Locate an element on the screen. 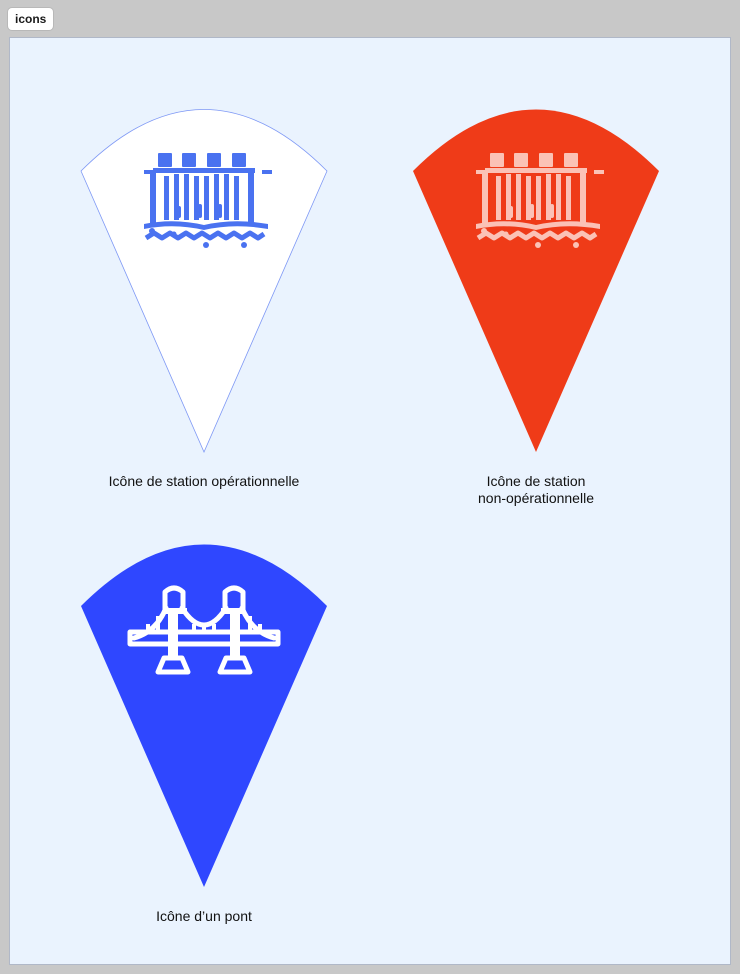  station-non-operational-pin is located at coordinates (536, 282).